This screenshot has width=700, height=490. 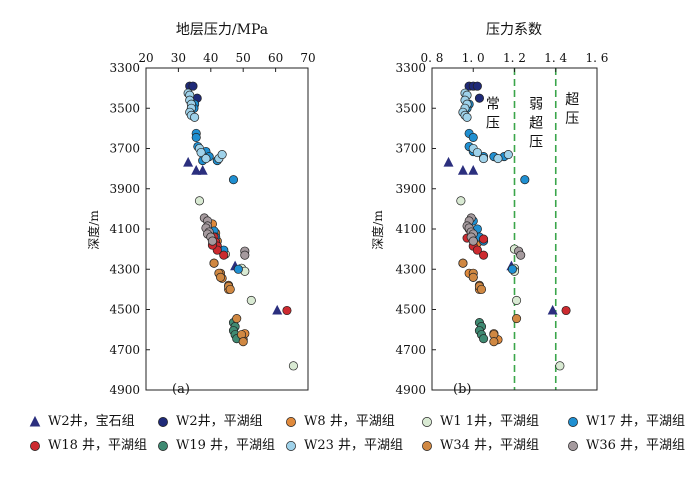 I want to click on panel-b-x-ticks: 0. 8 1. 0 1. 2 1. 4 1. 6, so click(x=515, y=61).